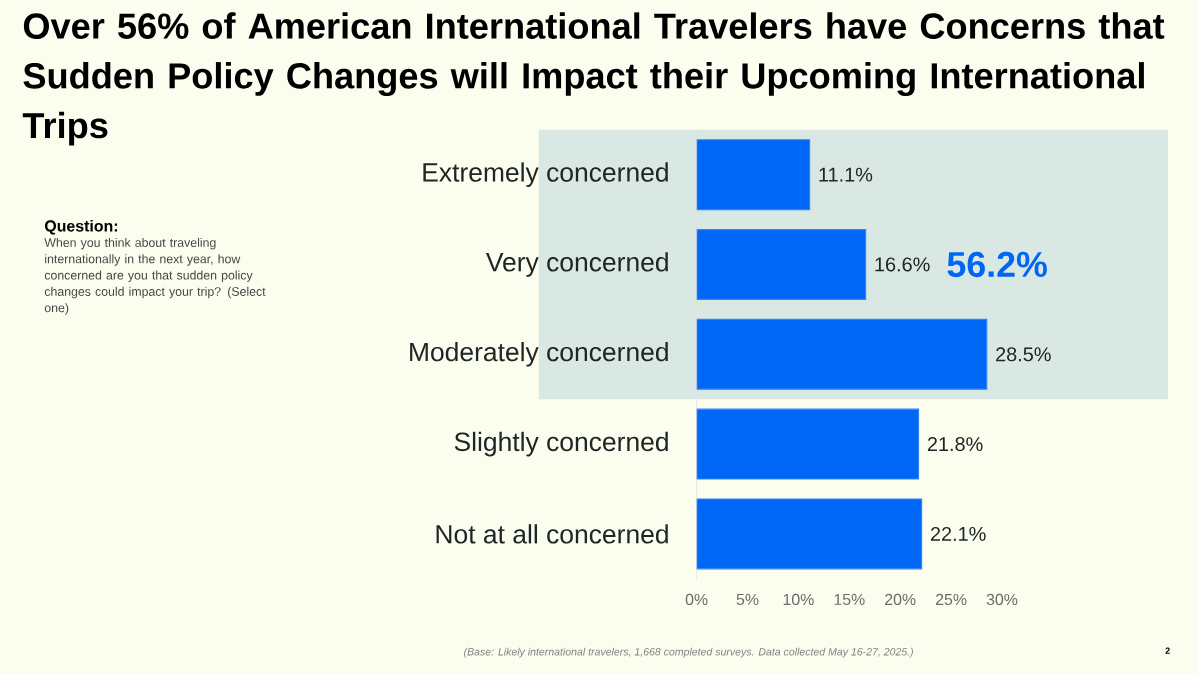  Describe the element at coordinates (902, 264) in the screenshot. I see `data-label: 16.6%` at that location.